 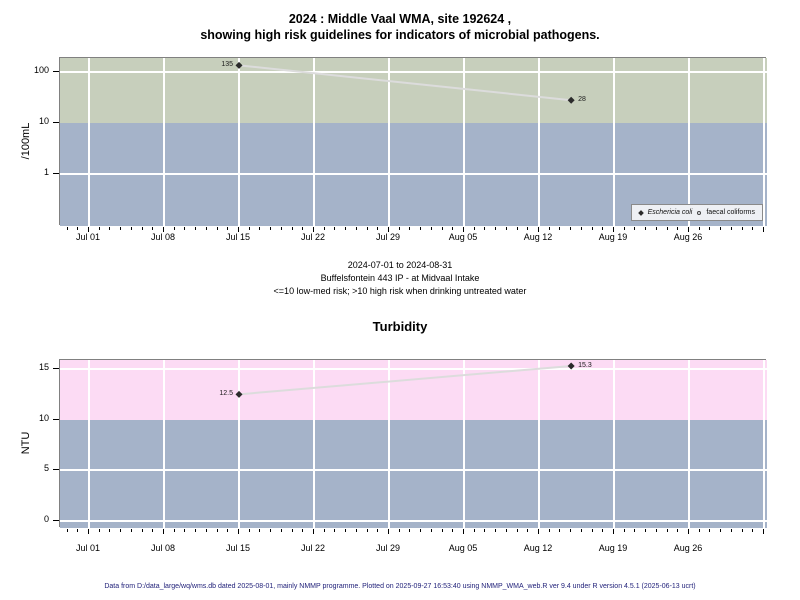 What do you see at coordinates (640, 212) in the screenshot?
I see `ecoli-marker-icon` at bounding box center [640, 212].